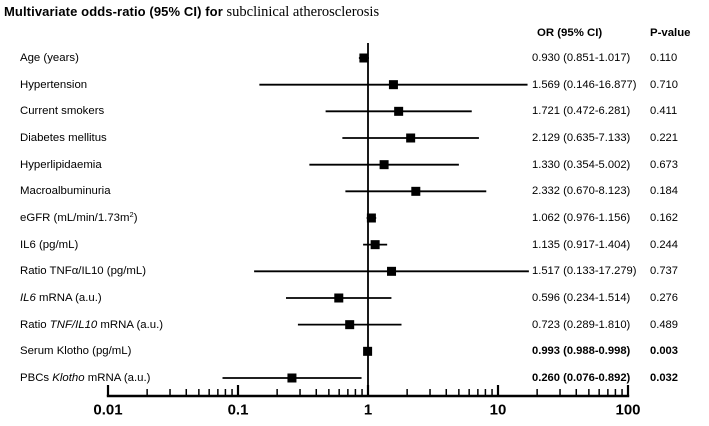  What do you see at coordinates (83, 271) in the screenshot?
I see `row-label: Ratio TNFα/IL10 (pg/mL)` at bounding box center [83, 271].